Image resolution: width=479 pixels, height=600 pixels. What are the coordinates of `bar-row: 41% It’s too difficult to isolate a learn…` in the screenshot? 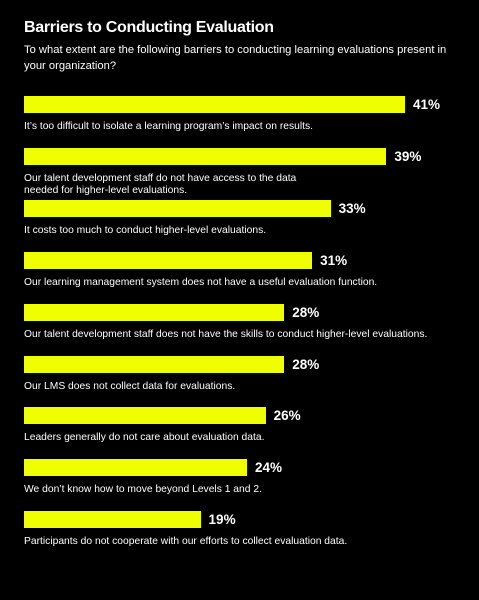 It's located at (239, 119).